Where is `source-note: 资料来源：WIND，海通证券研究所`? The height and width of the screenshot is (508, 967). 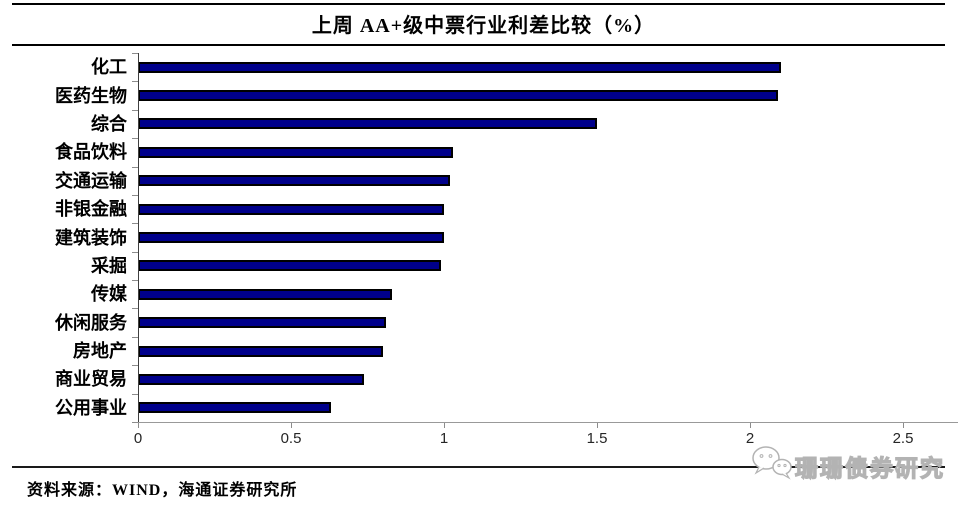 source-note: 资料来源：WIND，海通证券研究所 is located at coordinates (162, 490).